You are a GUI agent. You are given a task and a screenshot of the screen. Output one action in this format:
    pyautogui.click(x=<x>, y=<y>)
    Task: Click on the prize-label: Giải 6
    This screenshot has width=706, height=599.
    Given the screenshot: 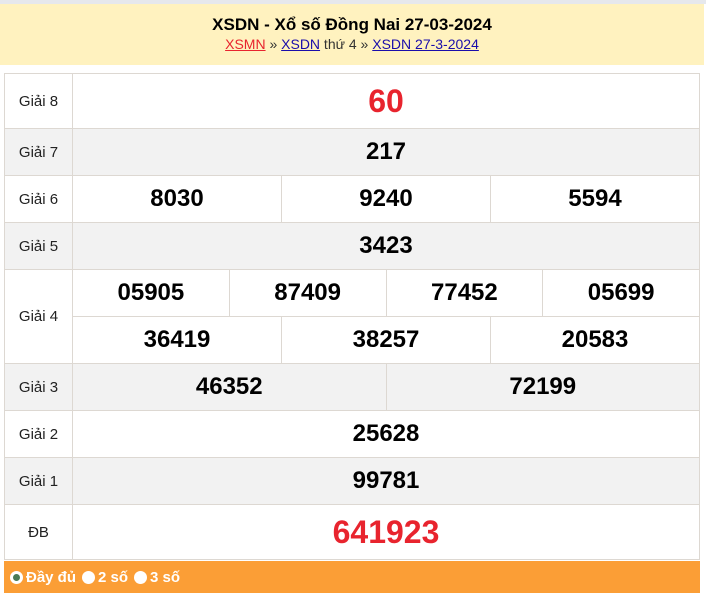 What is the action you would take?
    pyautogui.click(x=38, y=199)
    